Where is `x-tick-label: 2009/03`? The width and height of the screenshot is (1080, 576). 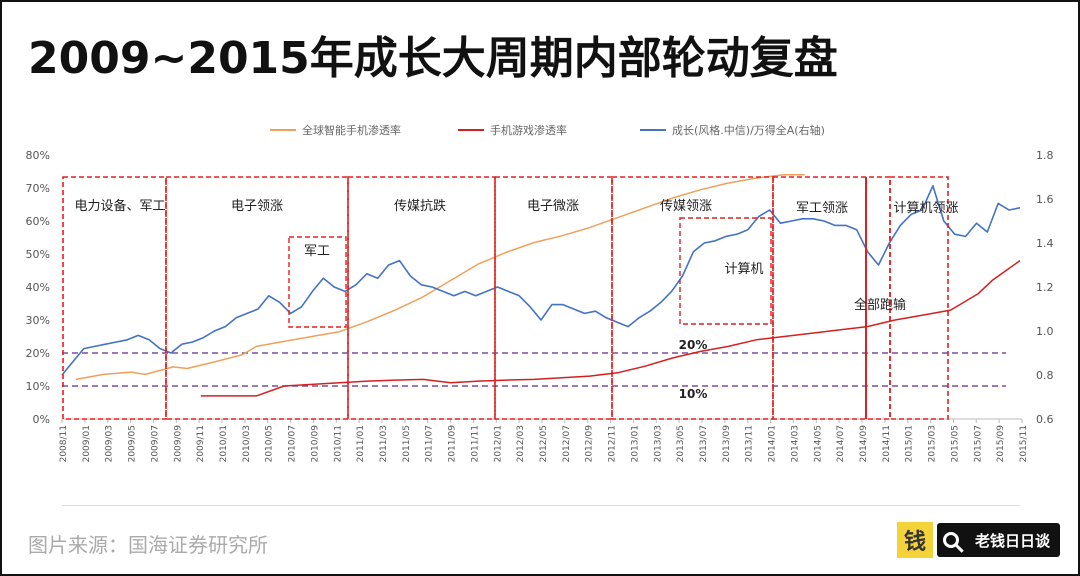 x-tick-label: 2009/03 is located at coordinates (110, 443).